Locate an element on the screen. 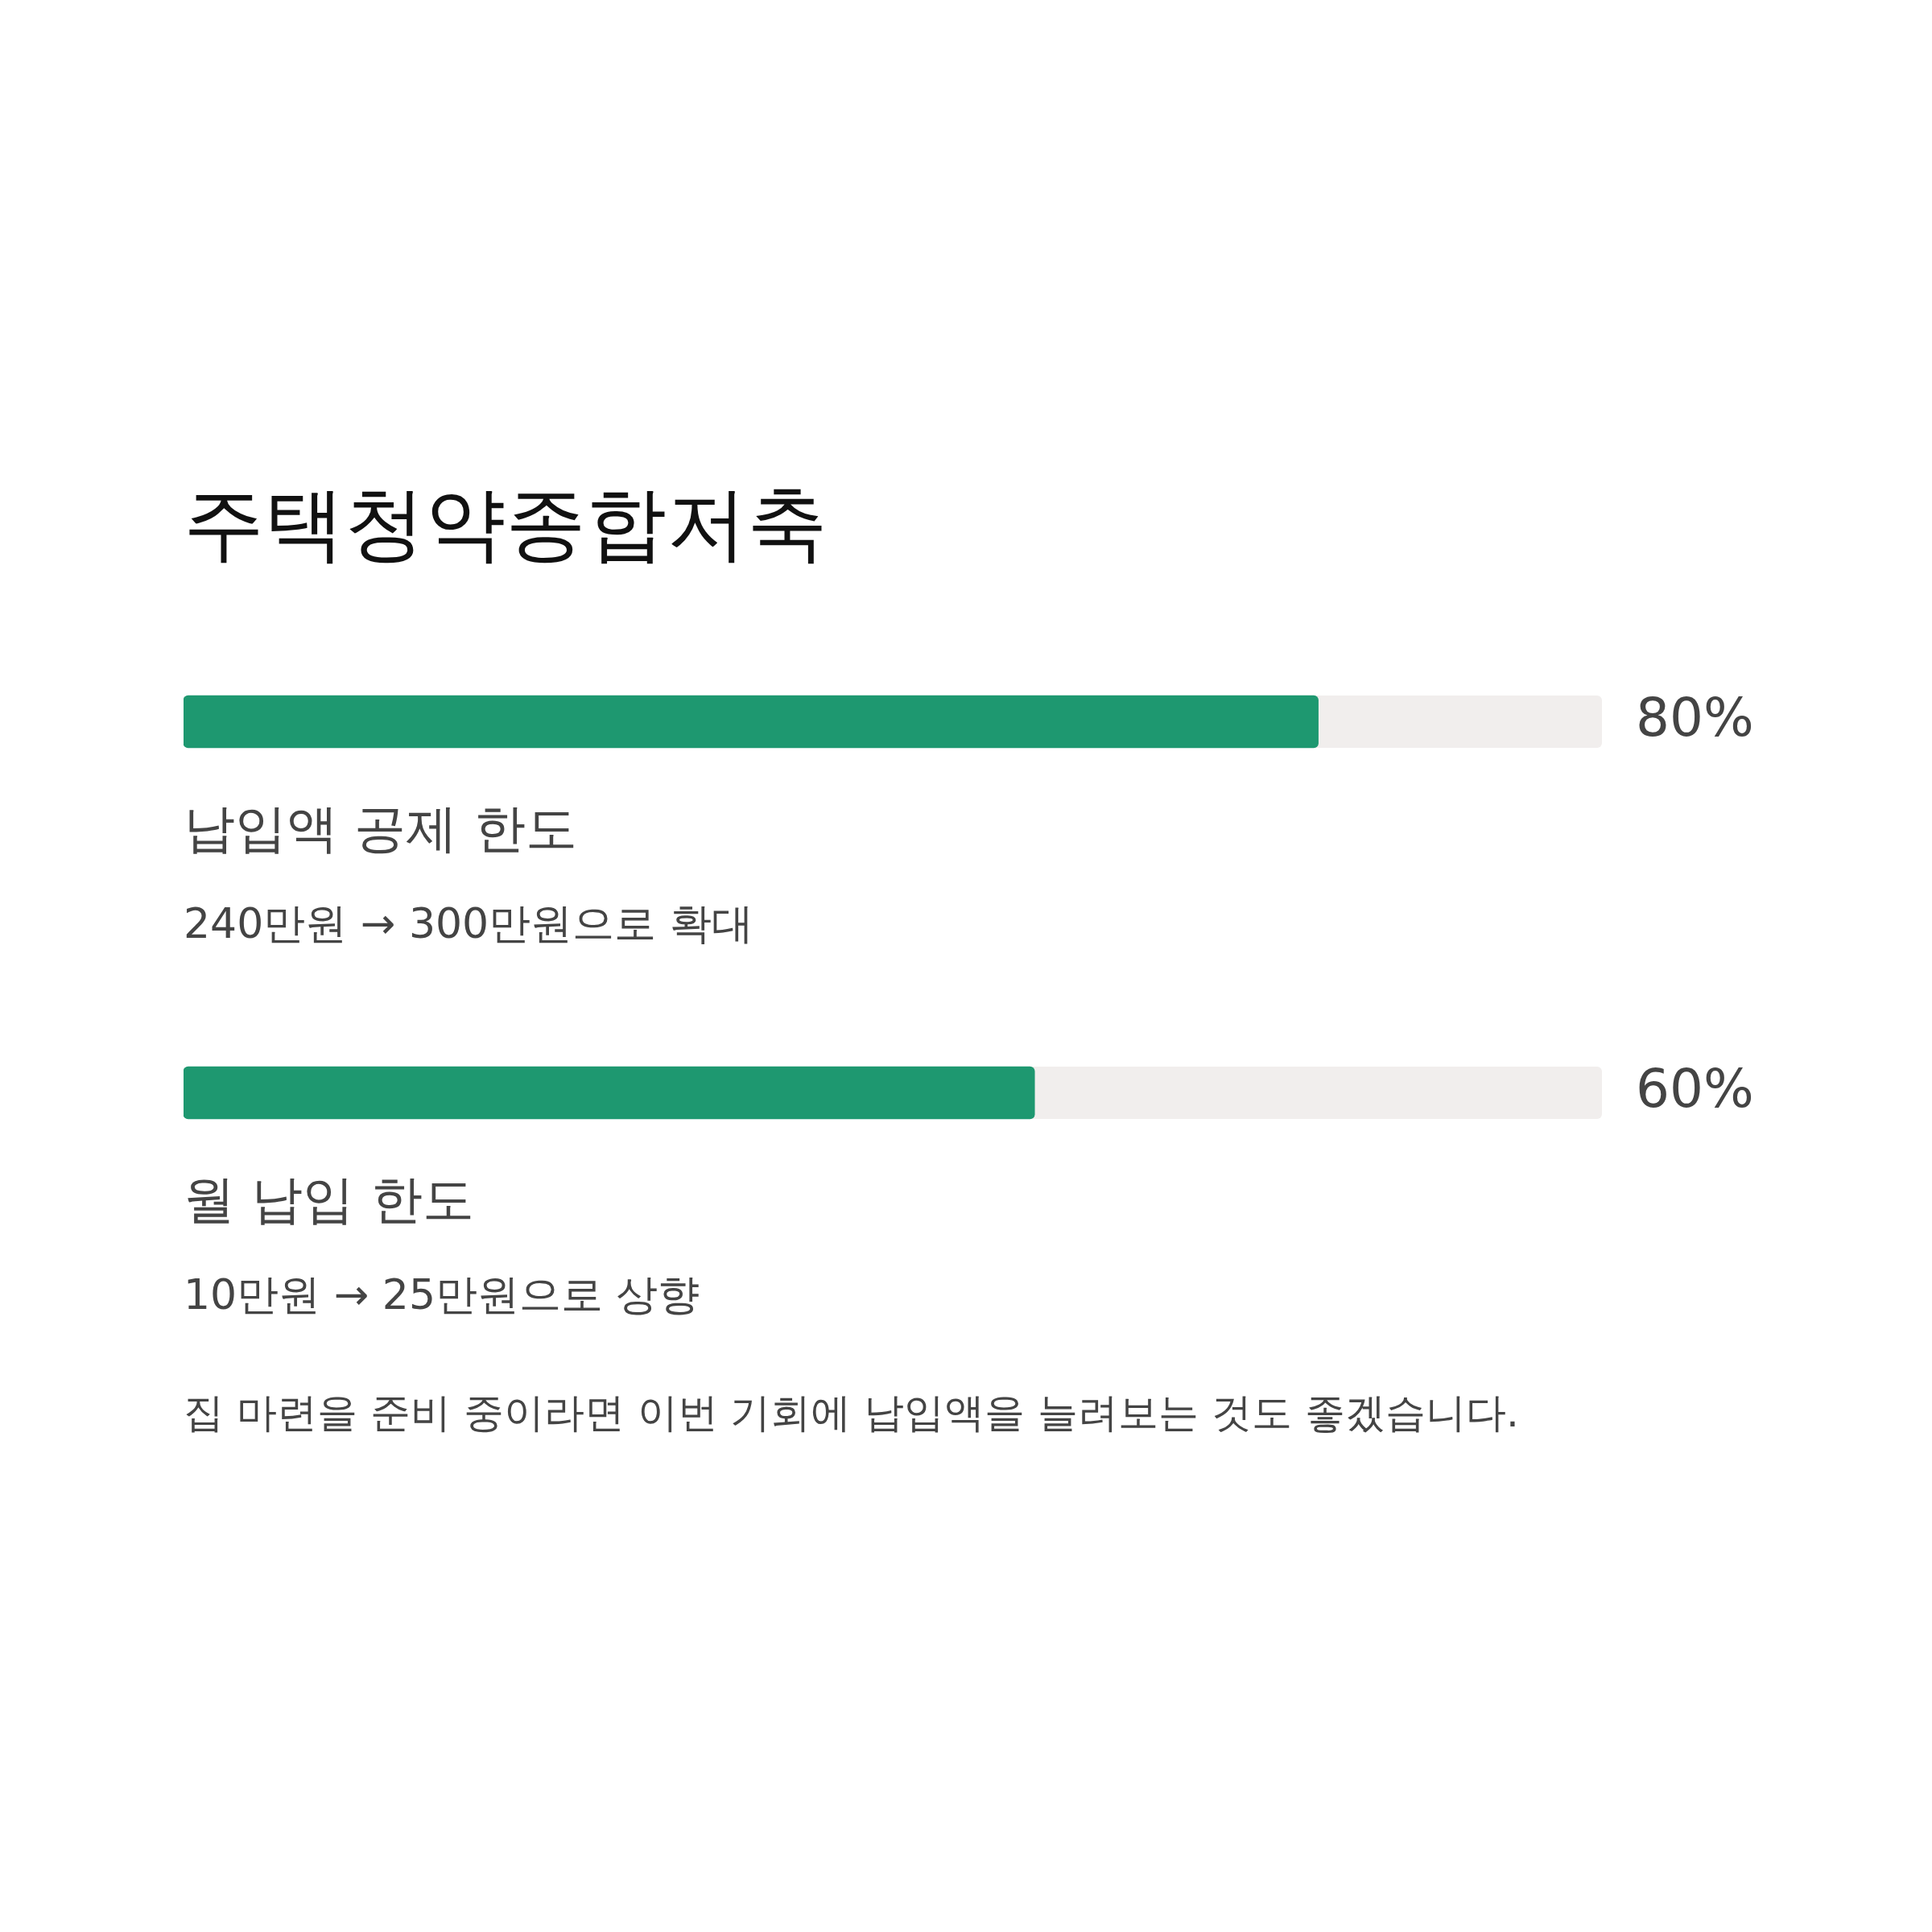 The height and width of the screenshot is (1932, 1932). annotation: 240만원 → 300만원으로 확대 is located at coordinates (468, 924).